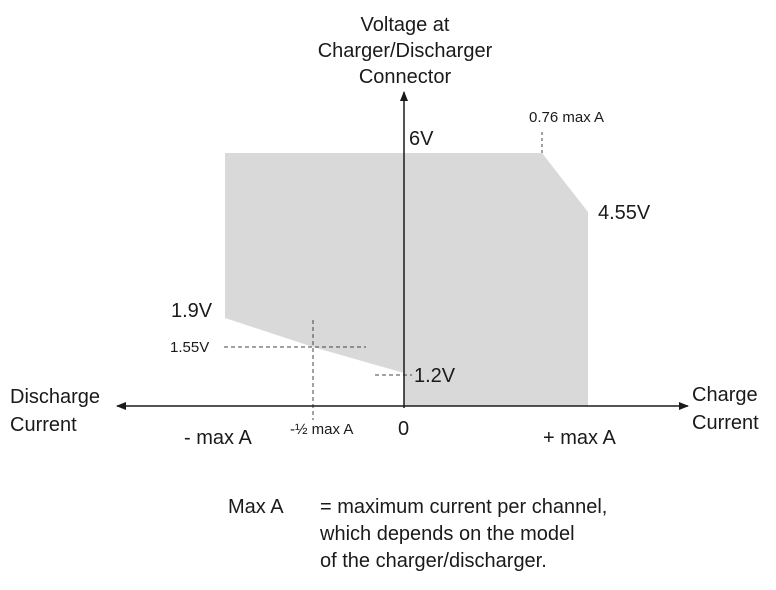 The height and width of the screenshot is (590, 776). I want to click on note-key: Max A, so click(256, 507).